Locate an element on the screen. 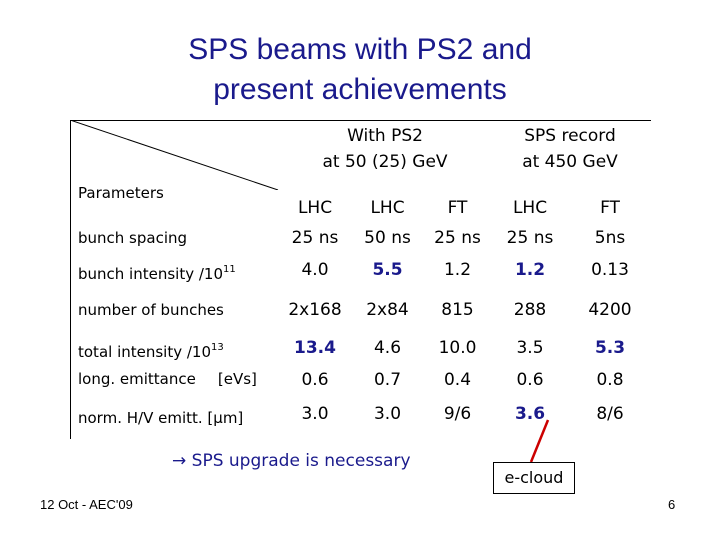 This screenshot has height=540, width=720. row-label-norm-emittance: norm. H/V emitt. [μm] is located at coordinates (161, 418).